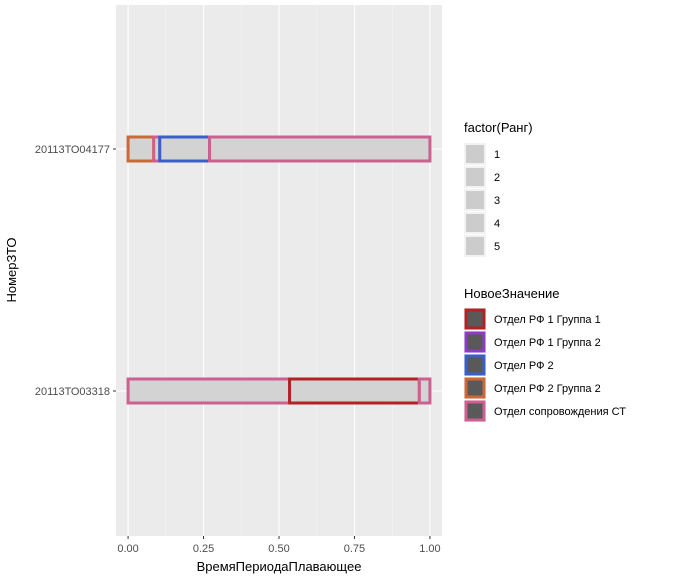  Describe the element at coordinates (203, 549) in the screenshot. I see `x-tick-label: 0.25` at that location.